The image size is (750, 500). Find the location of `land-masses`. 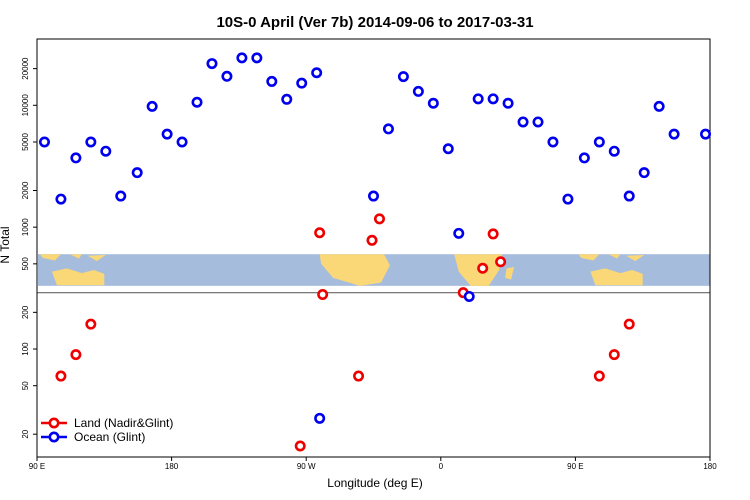

land-masses is located at coordinates (342, 270).